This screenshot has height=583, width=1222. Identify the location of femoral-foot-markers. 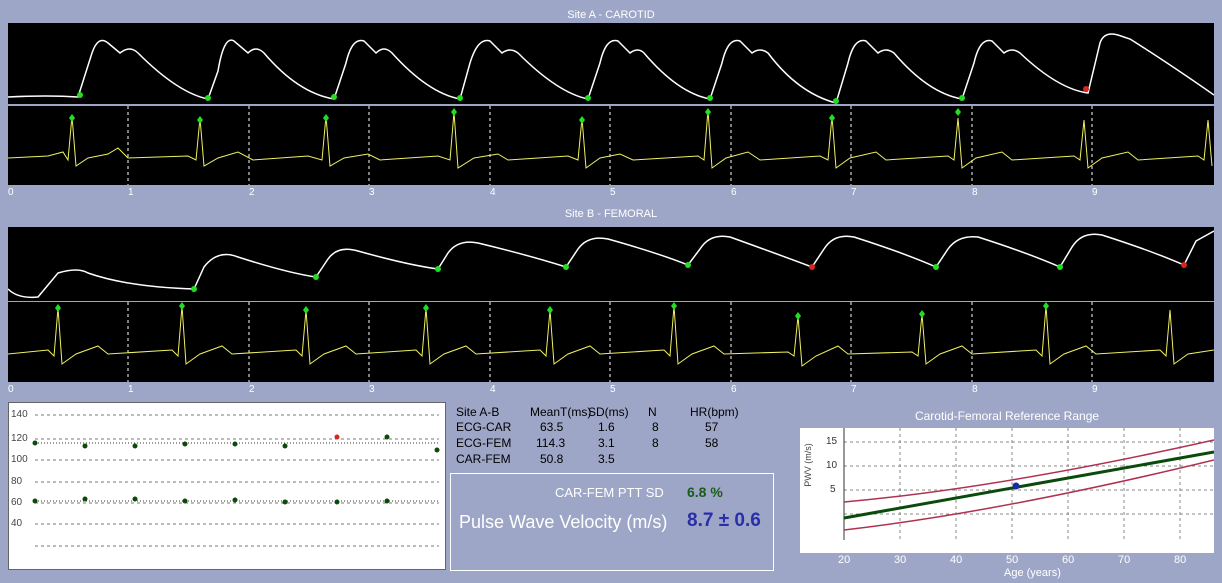
(689, 277).